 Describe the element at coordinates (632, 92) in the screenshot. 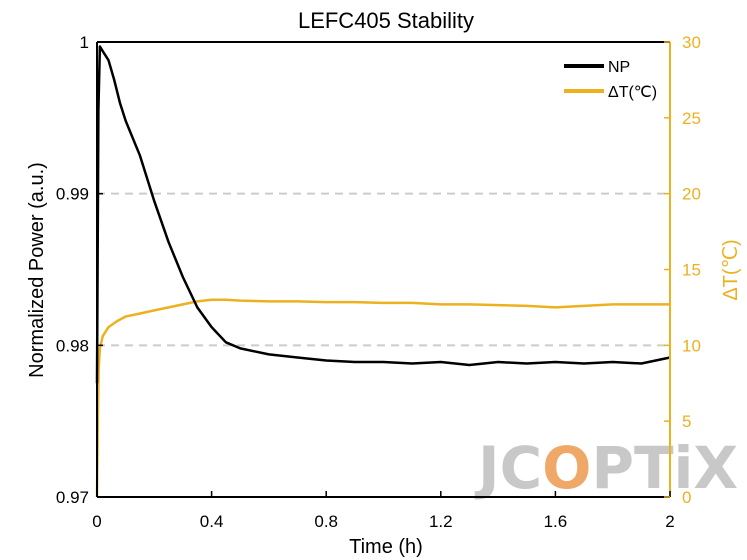

I see `legend-label-dt: ΔT(℃)` at that location.